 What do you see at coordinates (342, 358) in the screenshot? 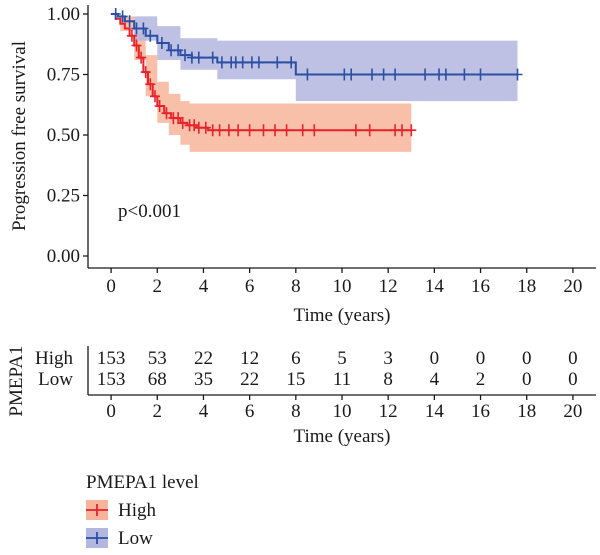
I see `risk-count-high: 5` at bounding box center [342, 358].